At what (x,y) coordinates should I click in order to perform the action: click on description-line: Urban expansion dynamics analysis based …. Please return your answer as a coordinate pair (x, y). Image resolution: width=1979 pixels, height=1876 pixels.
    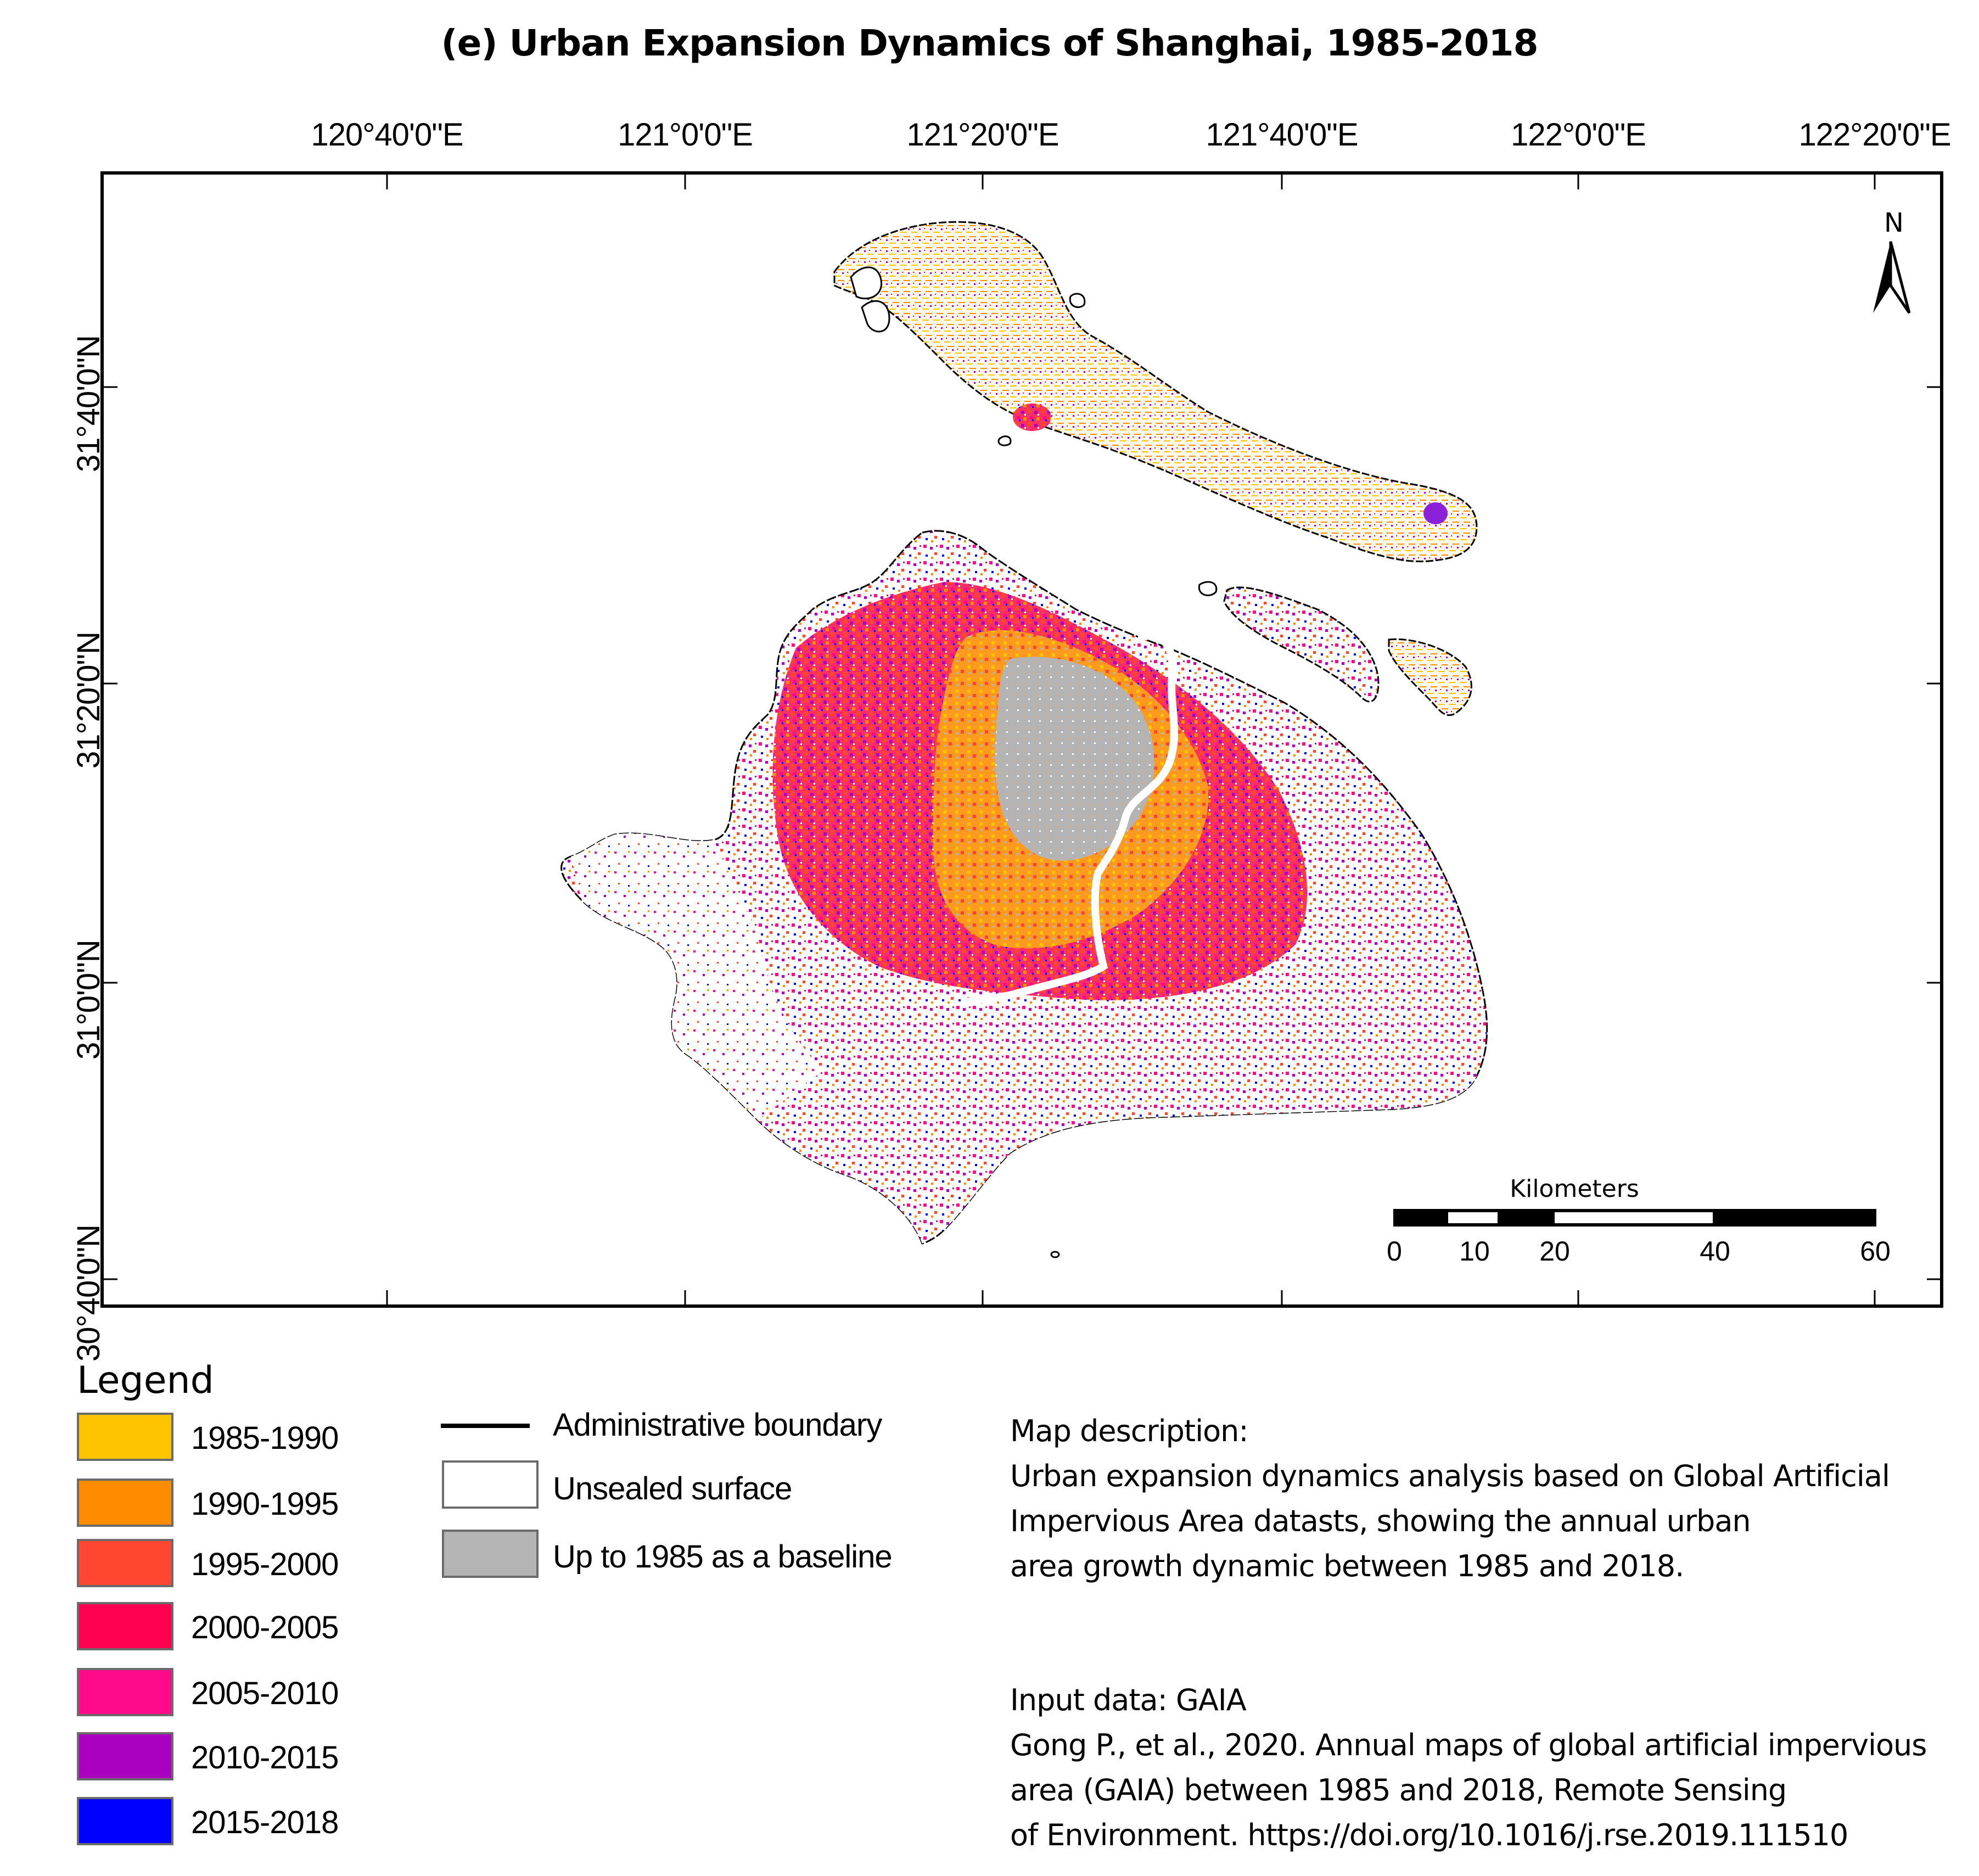
    Looking at the image, I should click on (1450, 1476).